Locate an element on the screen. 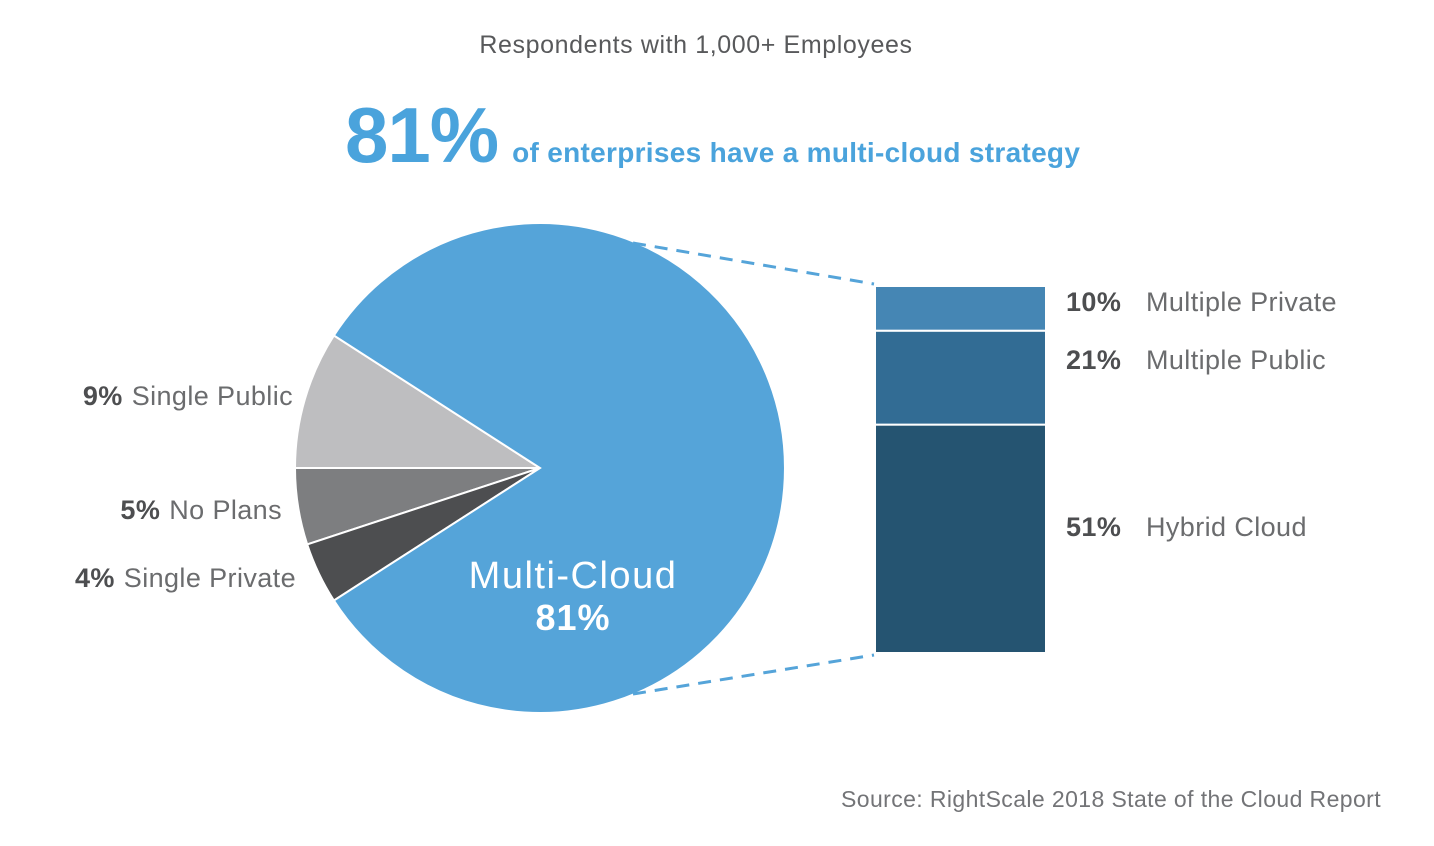 This screenshot has width=1434, height=846. bar-label-hybrid-cloud-text: Hybrid Cloud is located at coordinates (1226, 527).